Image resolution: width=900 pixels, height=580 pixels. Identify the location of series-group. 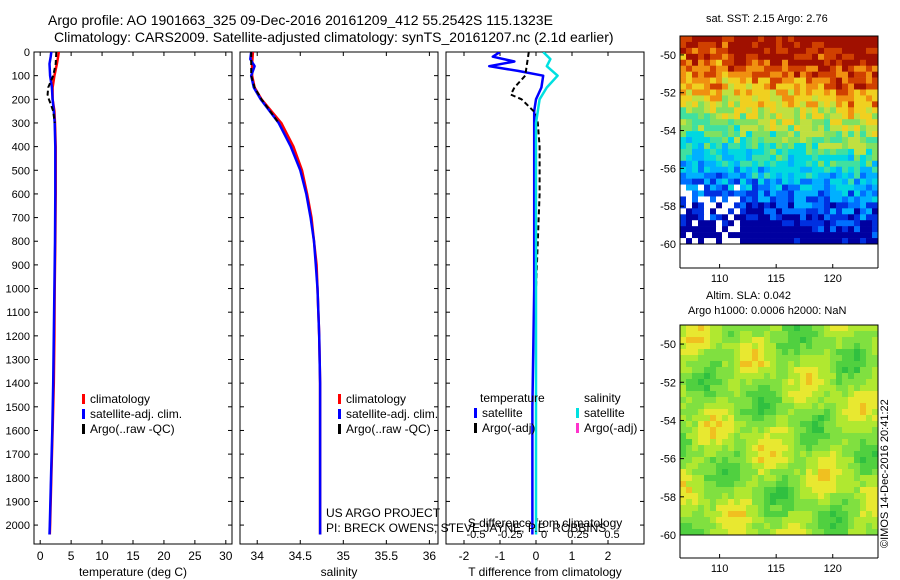
(285, 293).